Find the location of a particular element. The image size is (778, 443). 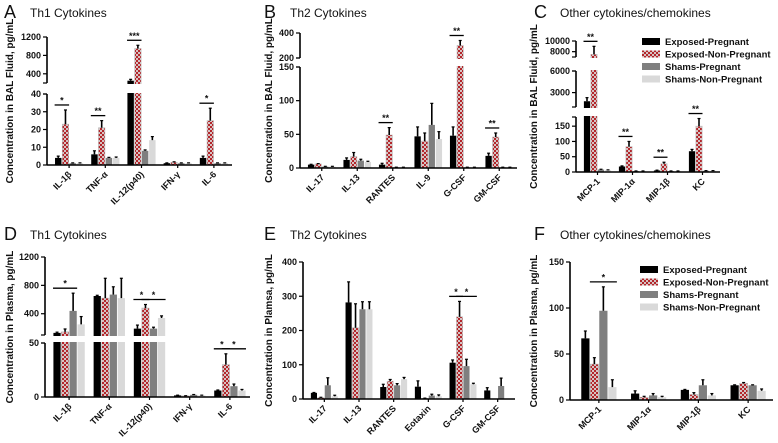

category-label: IL-12(p40) is located at coordinates (127, 187).